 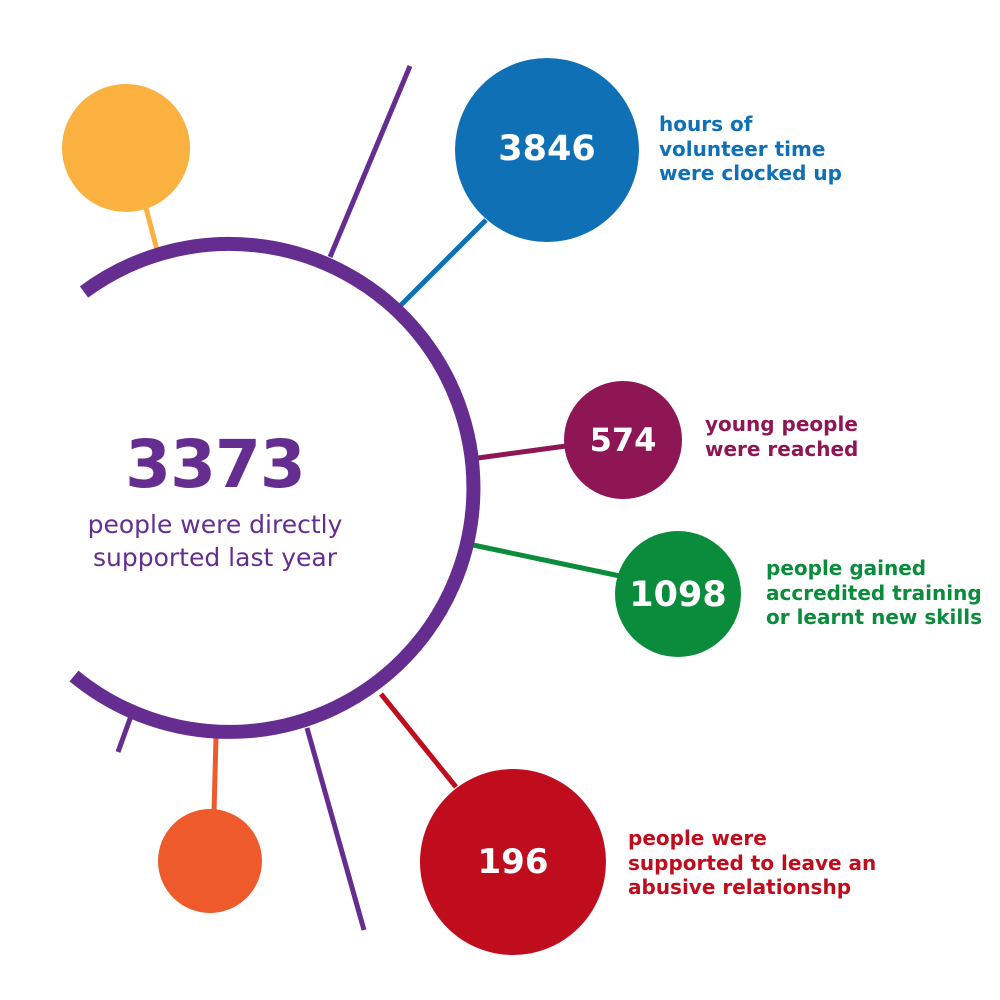 What do you see at coordinates (210, 861) in the screenshot?
I see `decor-circle-orange` at bounding box center [210, 861].